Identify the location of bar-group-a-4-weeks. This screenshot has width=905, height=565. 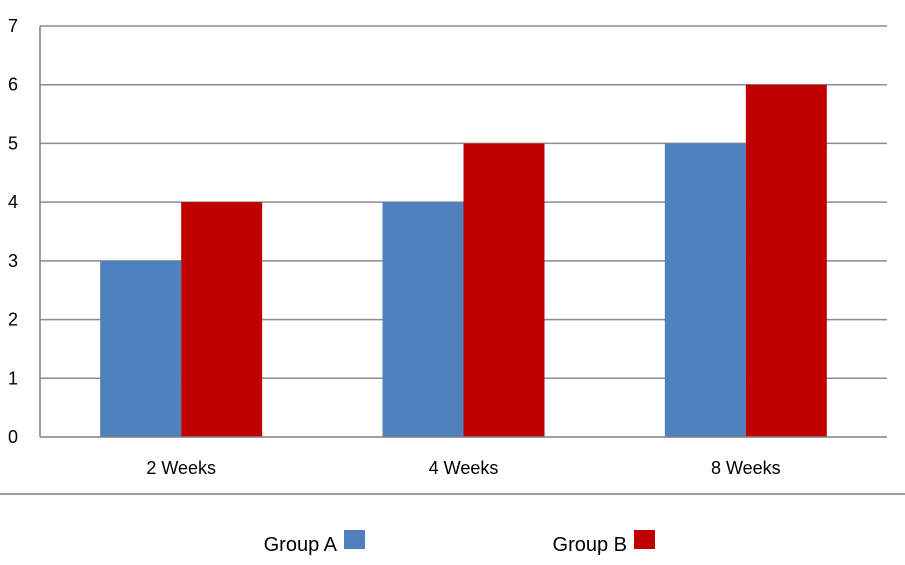
(423, 319).